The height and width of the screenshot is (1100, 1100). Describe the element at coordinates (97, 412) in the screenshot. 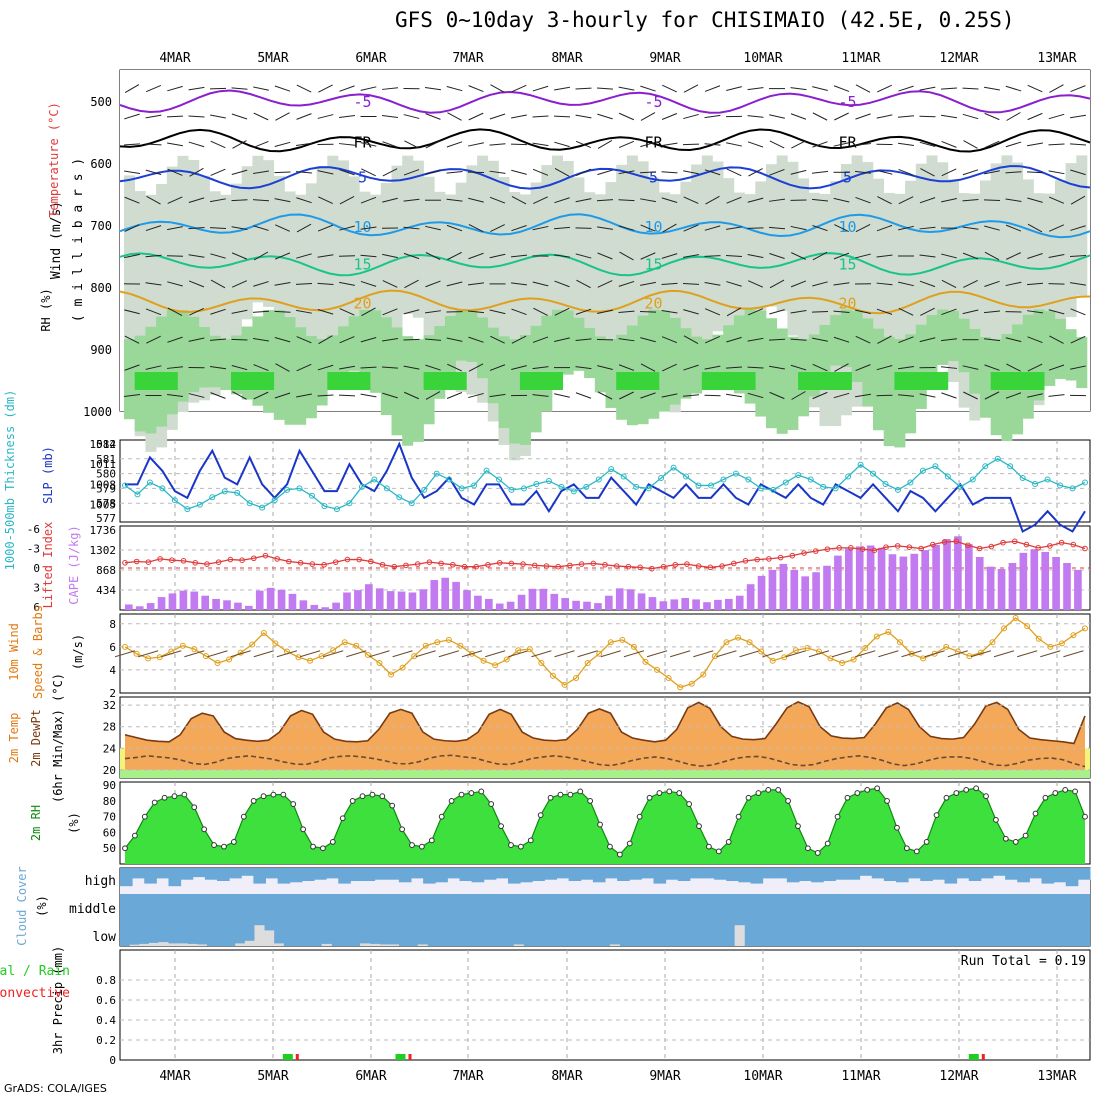

I see `ytick-pressure: 1000` at that location.